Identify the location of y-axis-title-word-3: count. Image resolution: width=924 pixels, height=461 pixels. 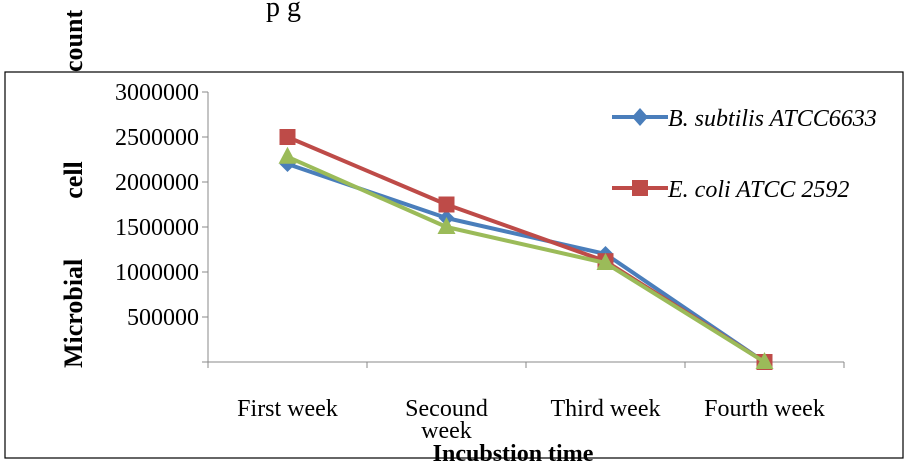
(73, 41).